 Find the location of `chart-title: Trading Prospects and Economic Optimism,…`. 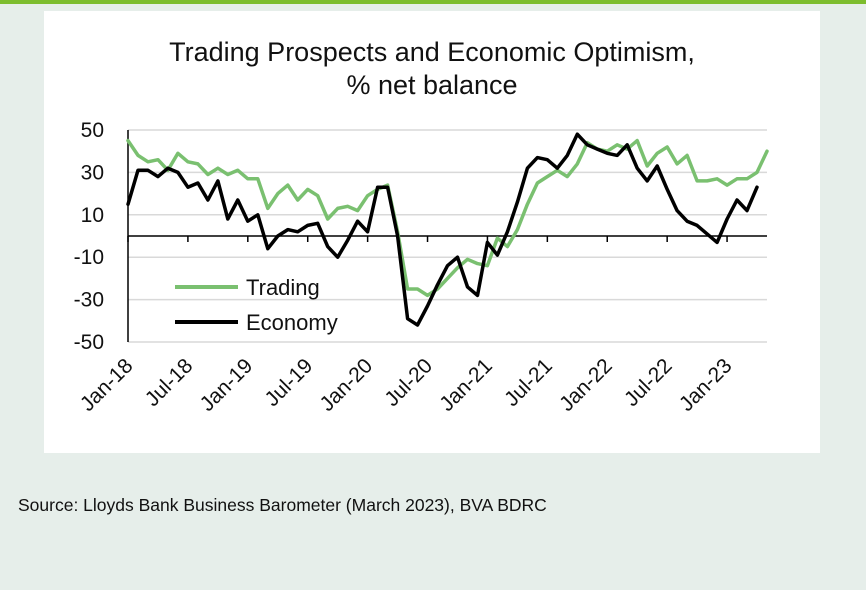

chart-title: Trading Prospects and Economic Optimism,… is located at coordinates (432, 69).